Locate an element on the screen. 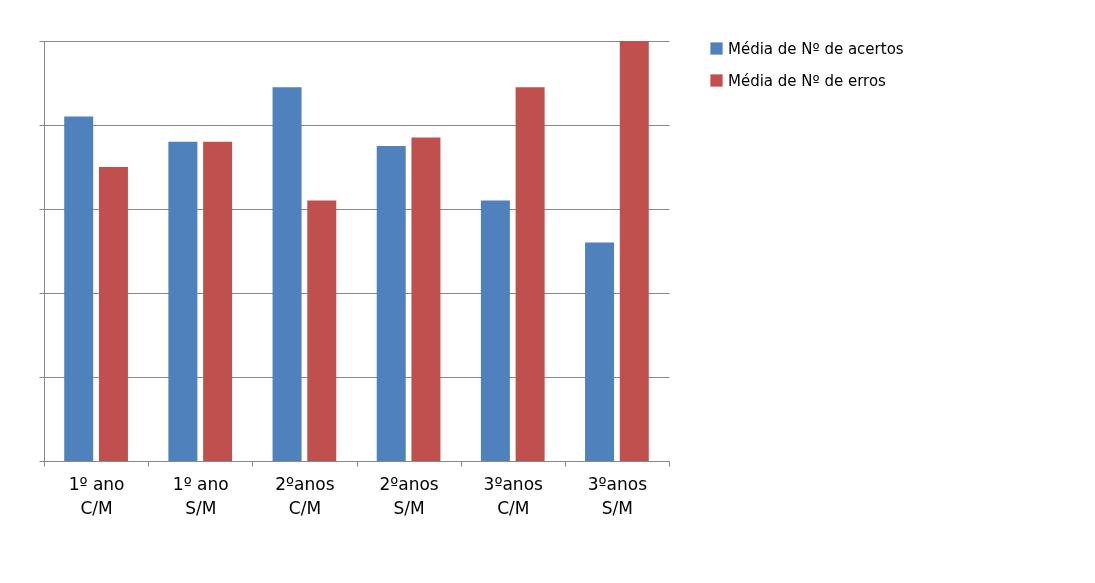  x-tick-label: 2ºanos C/M is located at coordinates (305, 495).